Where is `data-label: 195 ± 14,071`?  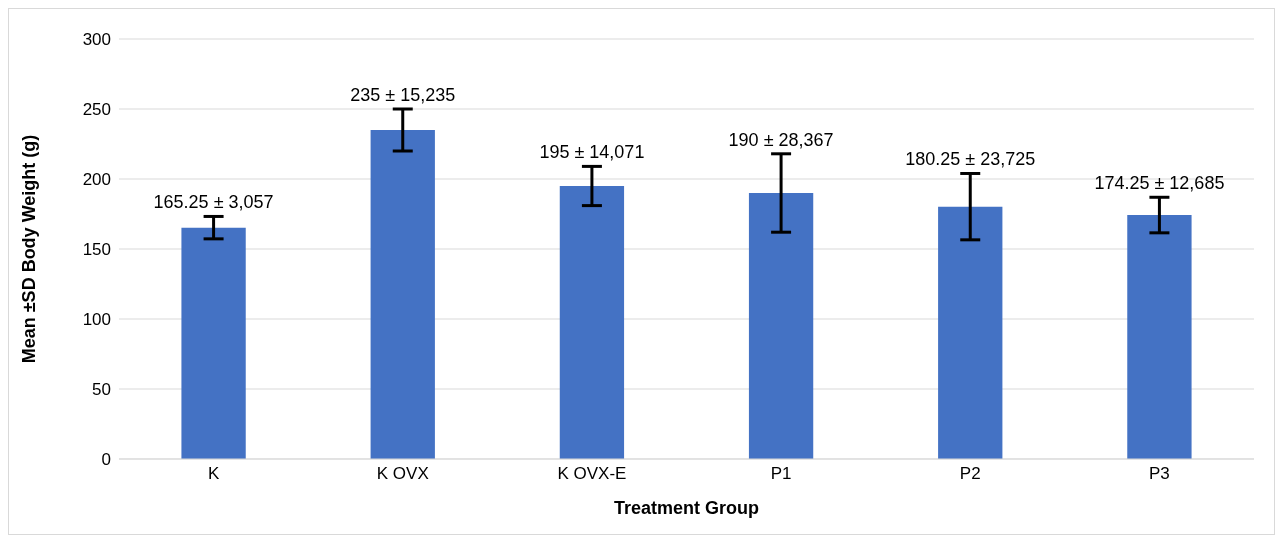 data-label: 195 ± 14,071 is located at coordinates (592, 152).